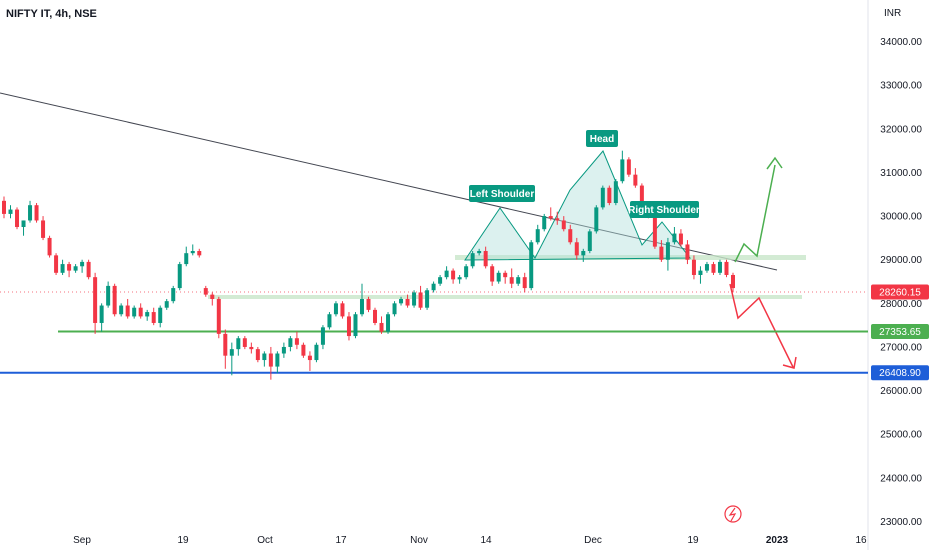 The height and width of the screenshot is (550, 932). I want to click on x-axis: Sep 19 Oct 17 Nov 14 Dec 19 2023 16, so click(470, 540).